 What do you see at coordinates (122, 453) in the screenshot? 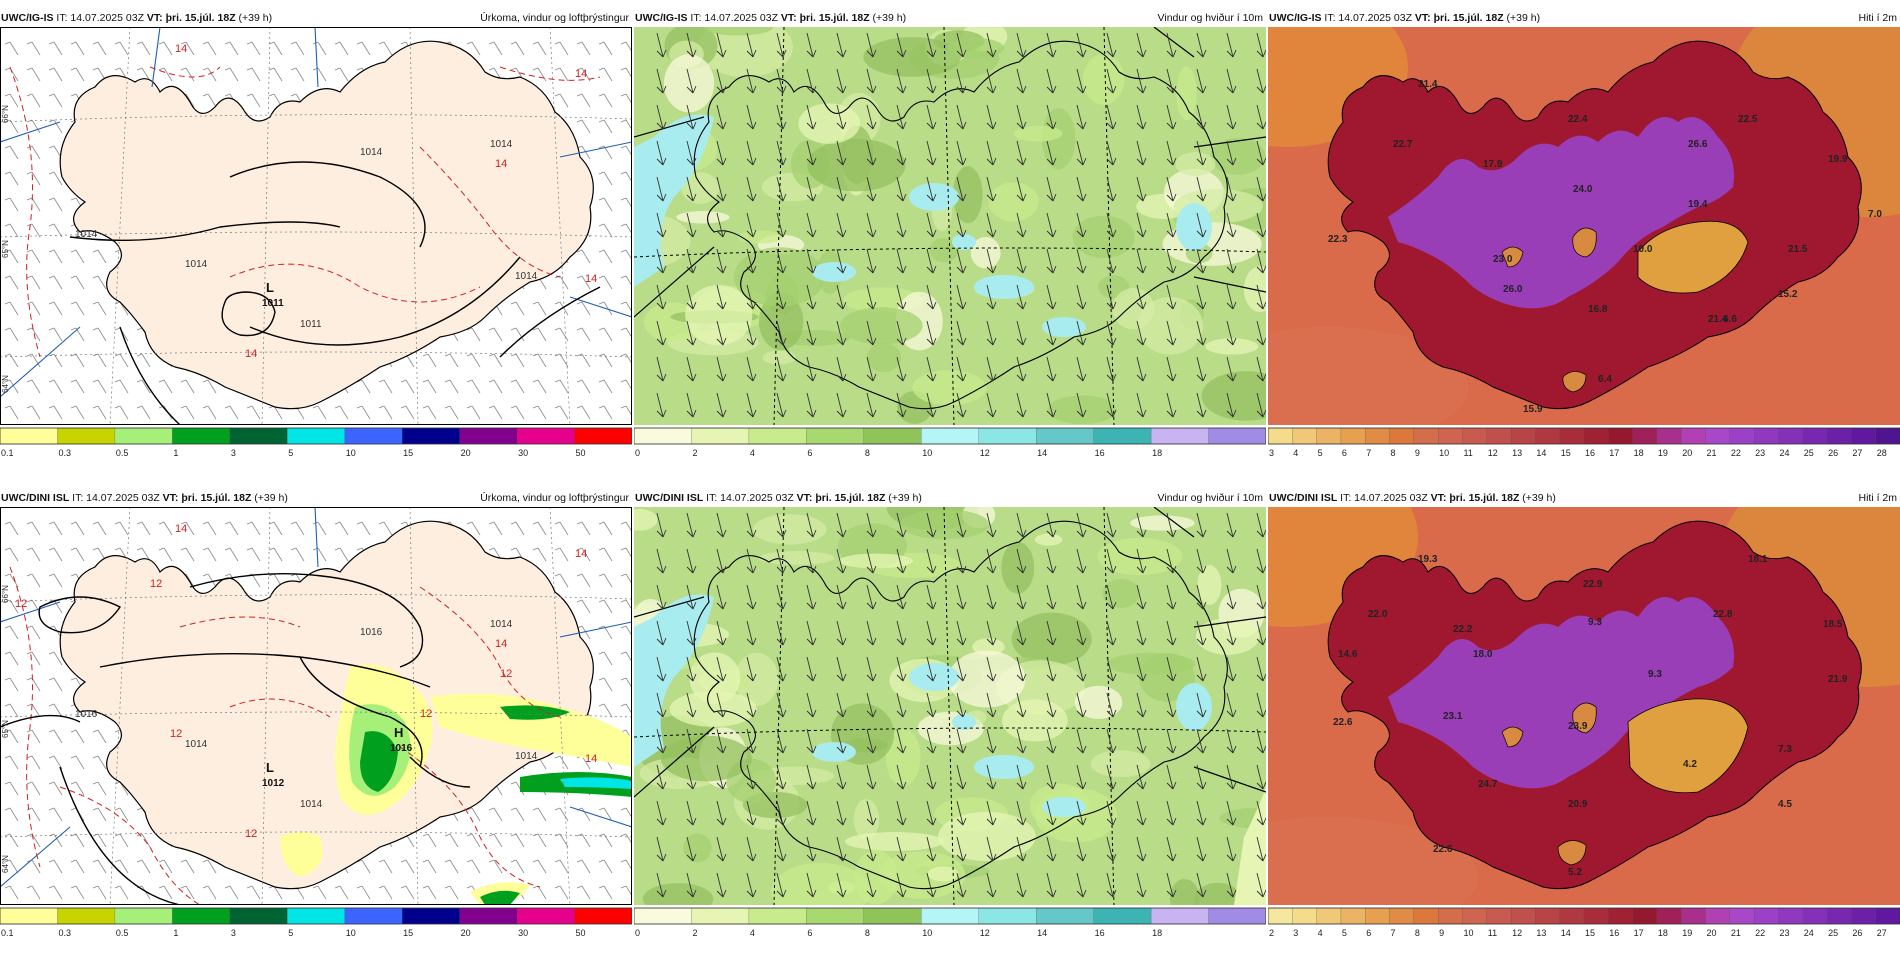
I see `colorbar-tick-label: 0.5` at bounding box center [122, 453].